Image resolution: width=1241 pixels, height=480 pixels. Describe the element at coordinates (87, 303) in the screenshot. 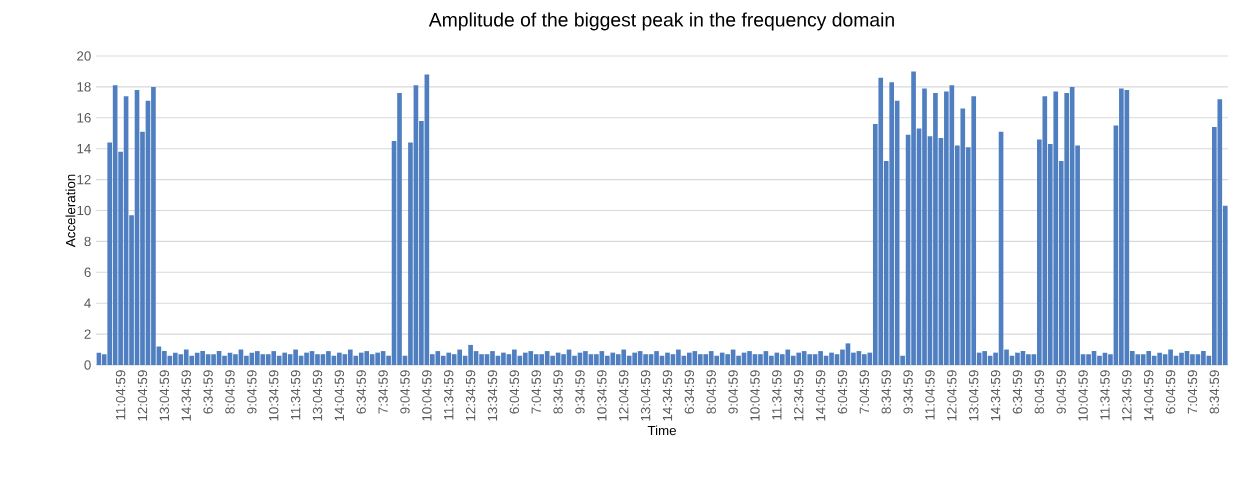

I see `y-tick-label: 4` at that location.